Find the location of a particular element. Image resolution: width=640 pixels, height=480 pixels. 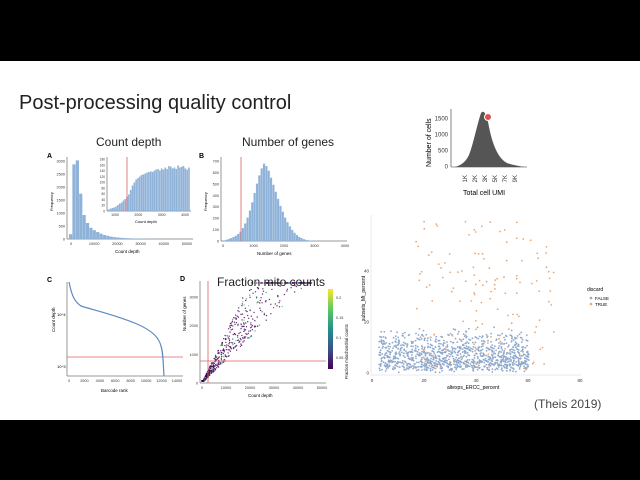

panel-d-ytick: 3000 is located at coordinates (194, 298).